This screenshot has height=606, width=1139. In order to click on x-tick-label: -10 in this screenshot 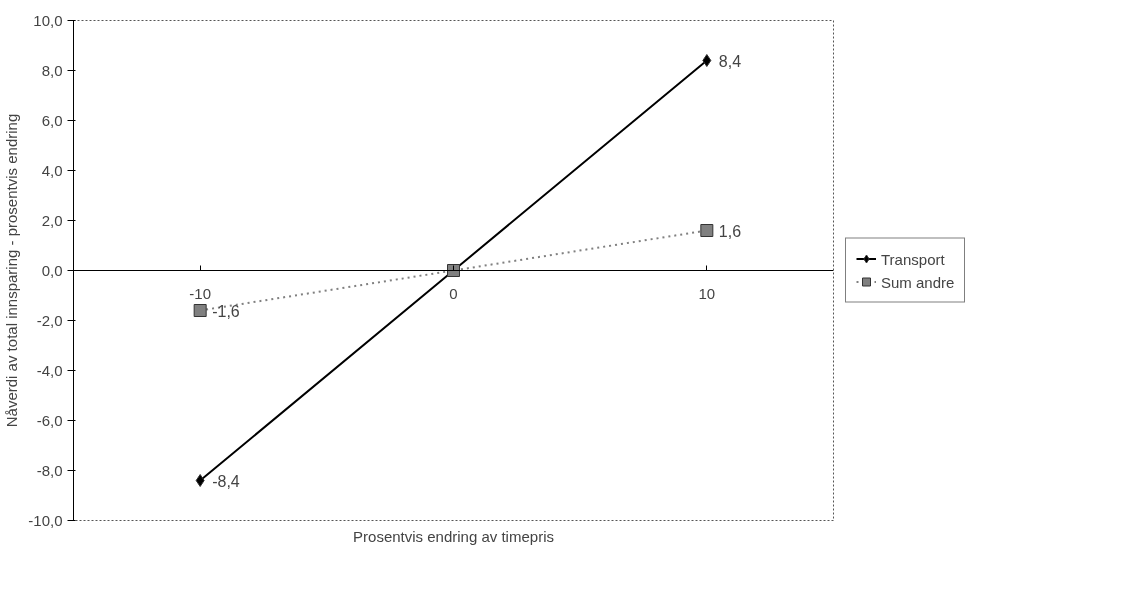, I will do `click(200, 293)`.